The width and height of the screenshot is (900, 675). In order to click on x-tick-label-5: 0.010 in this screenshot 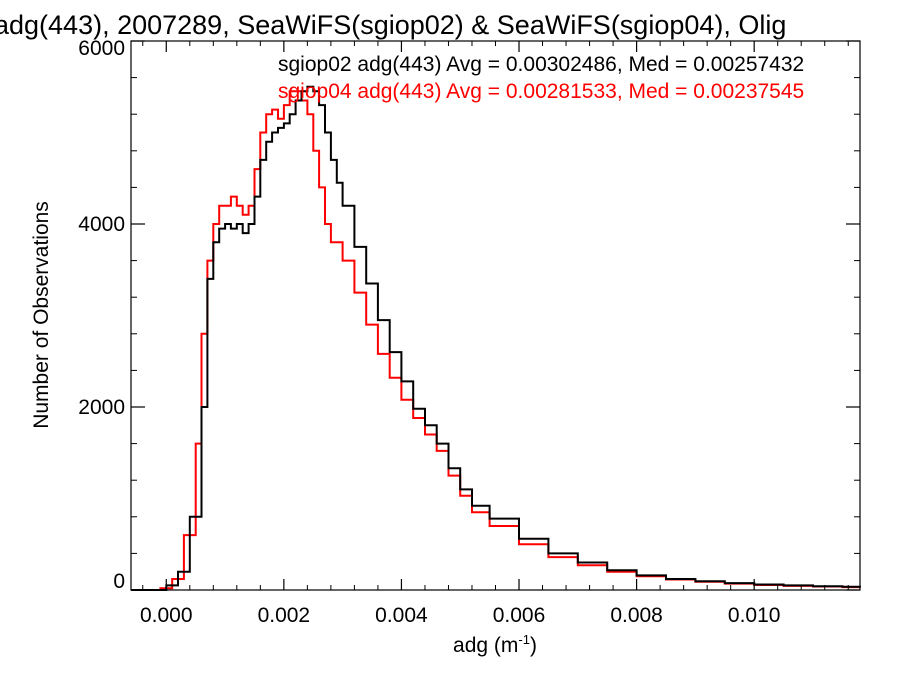, I will do `click(754, 615)`.